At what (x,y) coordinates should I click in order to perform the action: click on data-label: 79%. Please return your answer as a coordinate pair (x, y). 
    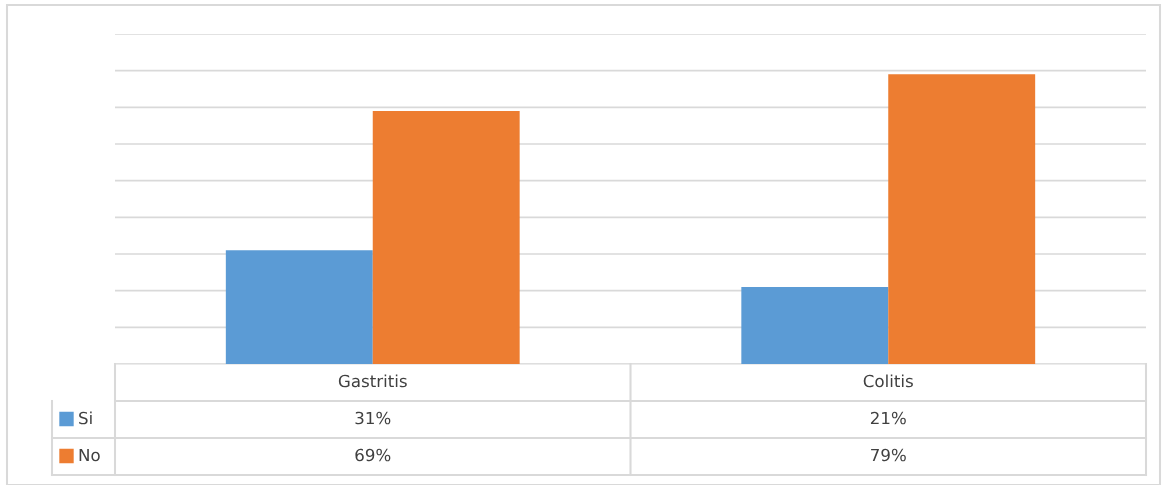
    Looking at the image, I should click on (888, 455).